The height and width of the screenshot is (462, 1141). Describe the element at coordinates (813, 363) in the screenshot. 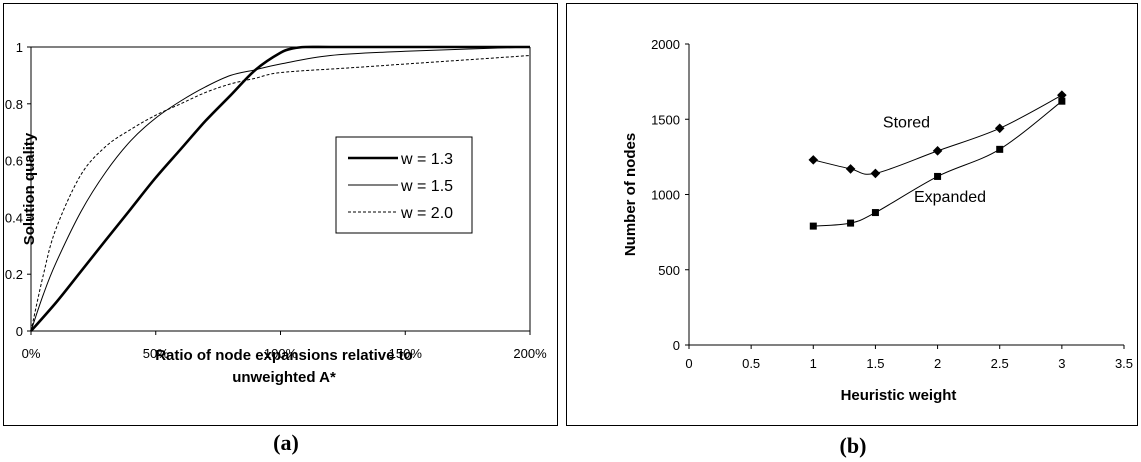

I see `x-tick-label: 1` at that location.